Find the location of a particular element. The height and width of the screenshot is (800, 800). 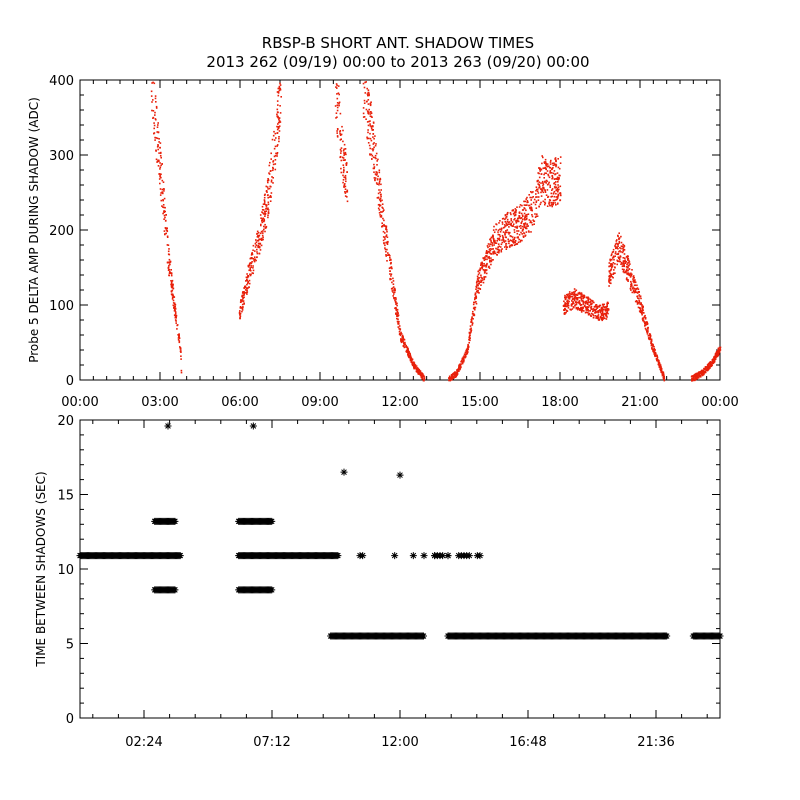

y-axis-label: TIME BETWEEN SHADOWS (SEC) is located at coordinates (41, 569).